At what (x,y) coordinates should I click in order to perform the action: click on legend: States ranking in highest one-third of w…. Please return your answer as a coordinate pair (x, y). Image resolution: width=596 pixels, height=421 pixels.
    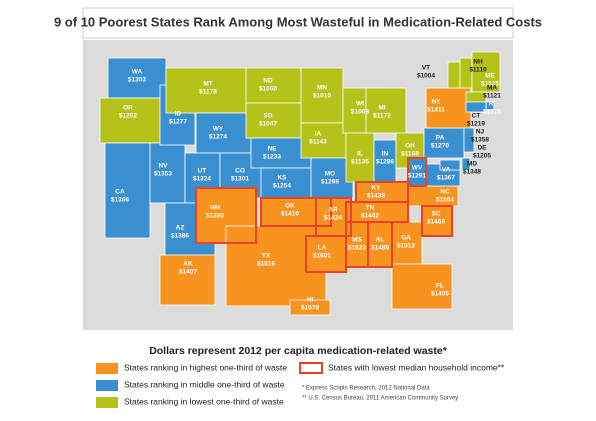
    Looking at the image, I should click on (300, 385).